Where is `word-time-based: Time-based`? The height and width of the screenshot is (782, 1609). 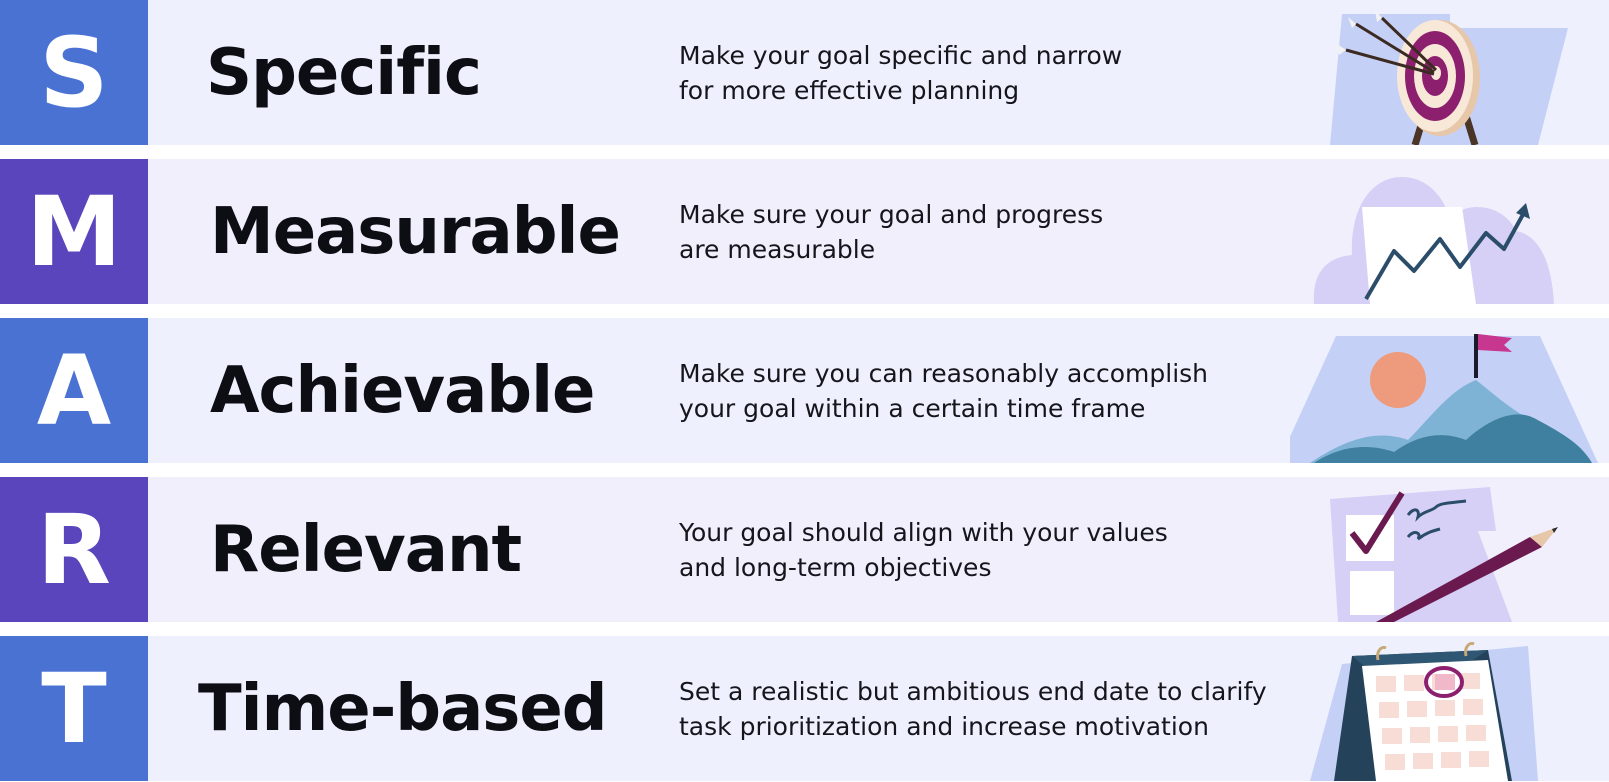 word-time-based: Time-based is located at coordinates (403, 708).